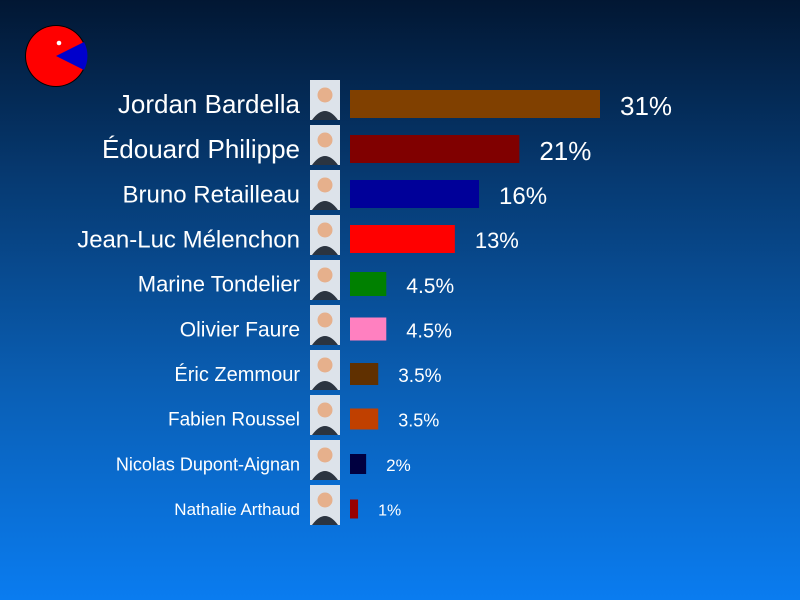  I want to click on candidate-name: Jean-Luc Mélenchon, so click(188, 239).